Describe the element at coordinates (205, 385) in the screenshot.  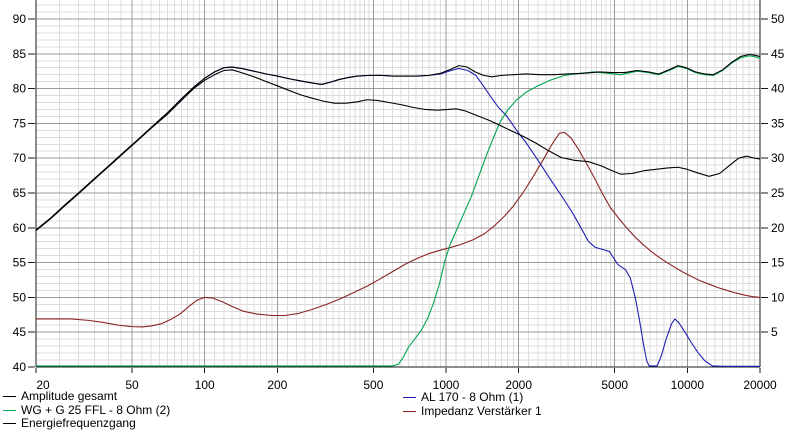
I see `x-axis-label: 100` at that location.